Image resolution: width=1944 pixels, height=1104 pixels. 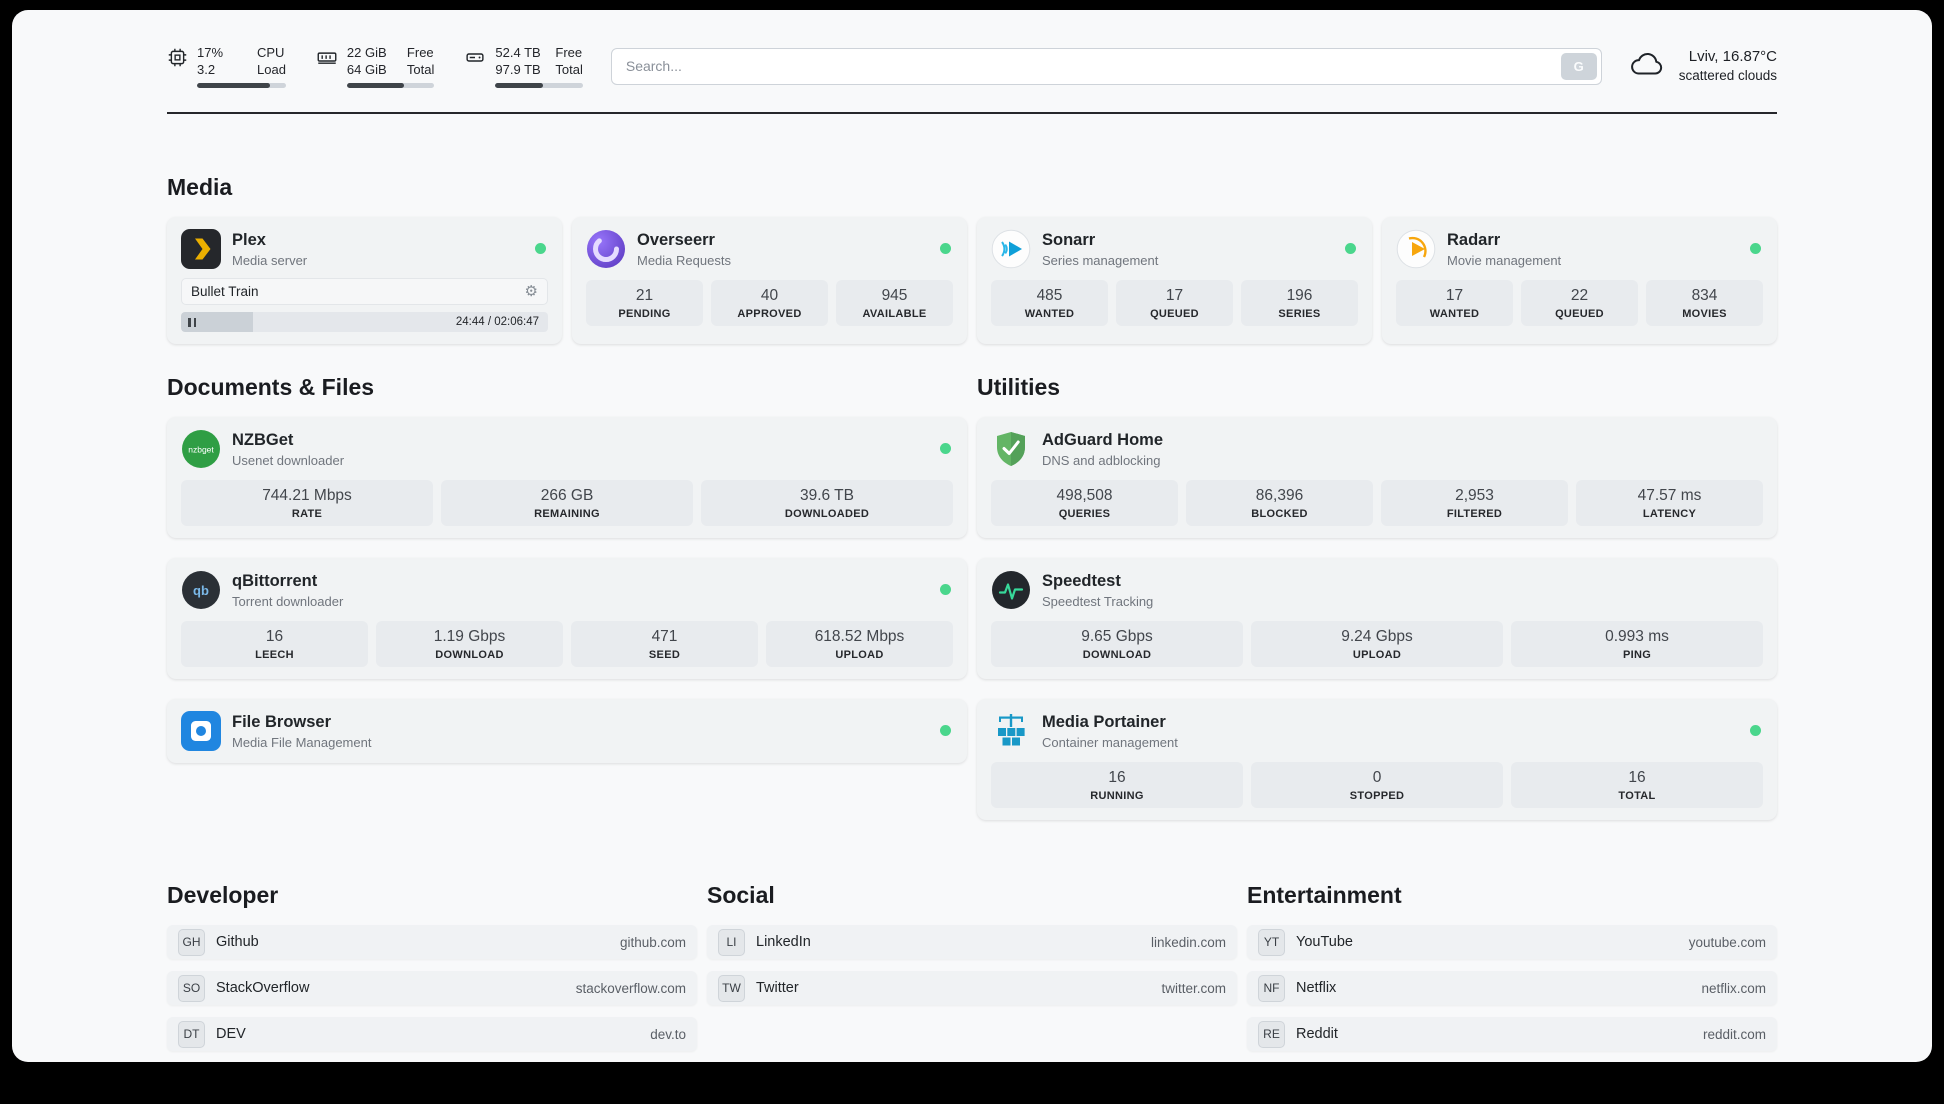 I want to click on section-title-documents: Documents & Files, so click(x=271, y=387).